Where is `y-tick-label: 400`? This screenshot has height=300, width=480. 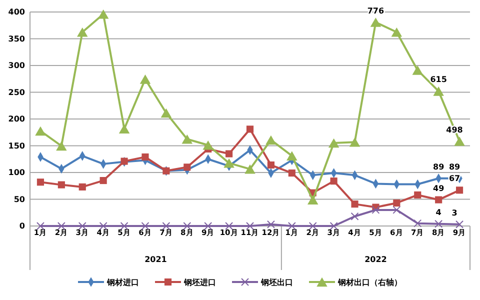 y-tick-label: 400 is located at coordinates (17, 12).